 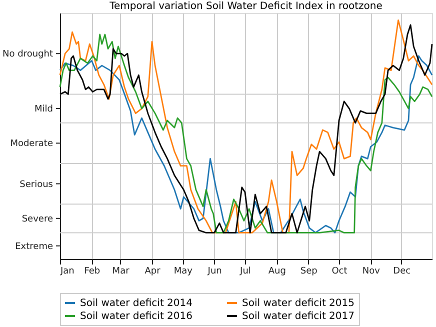 I want to click on x-tick-label: Apr, so click(x=152, y=271).